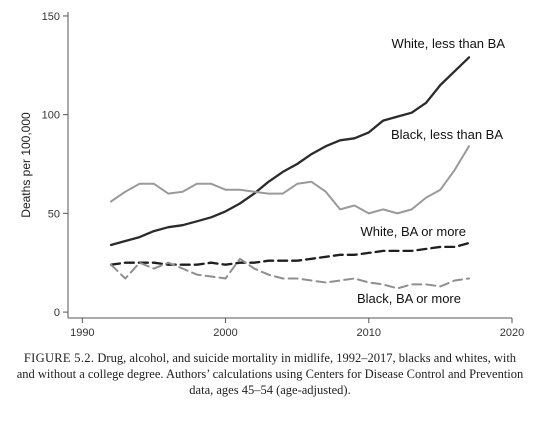 The width and height of the screenshot is (540, 424). I want to click on y-tick-label: 50, so click(54, 214).